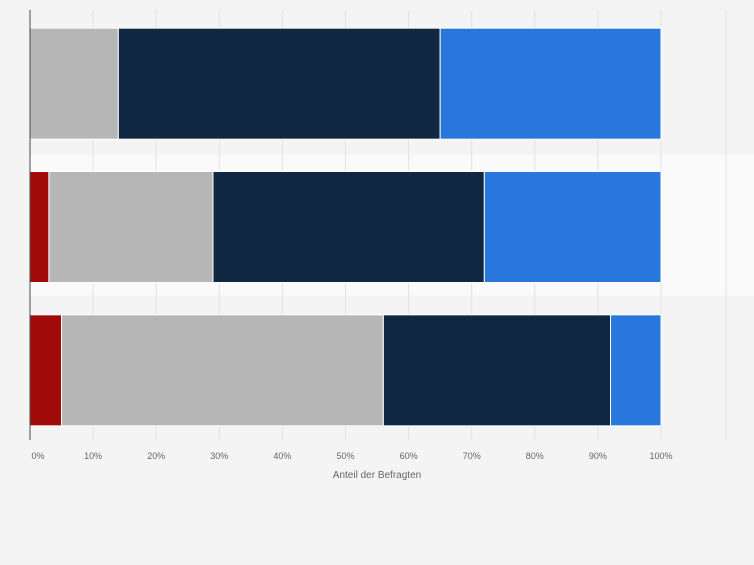 Image resolution: width=754 pixels, height=565 pixels. What do you see at coordinates (219, 456) in the screenshot?
I see `x-tick-label: 30%` at bounding box center [219, 456].